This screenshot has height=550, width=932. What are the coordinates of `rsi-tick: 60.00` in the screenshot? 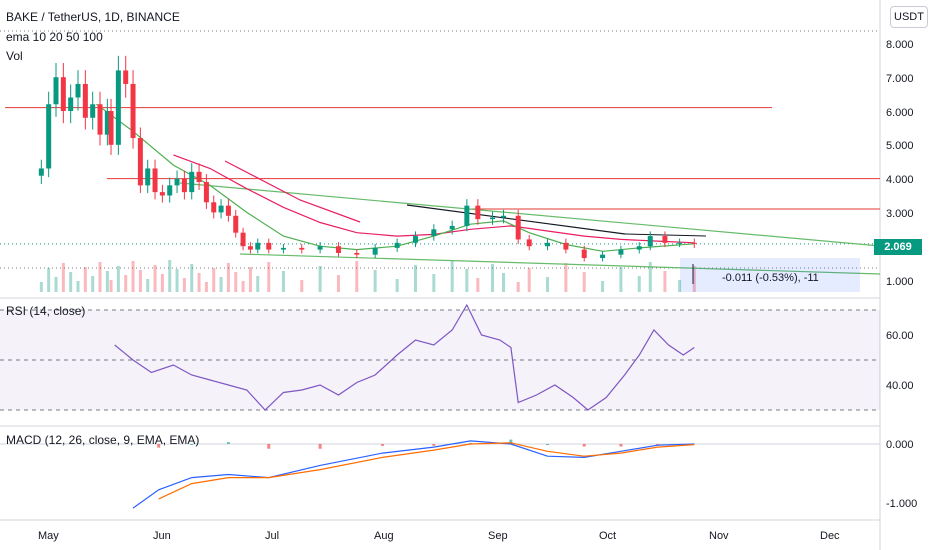 It's located at (900, 336).